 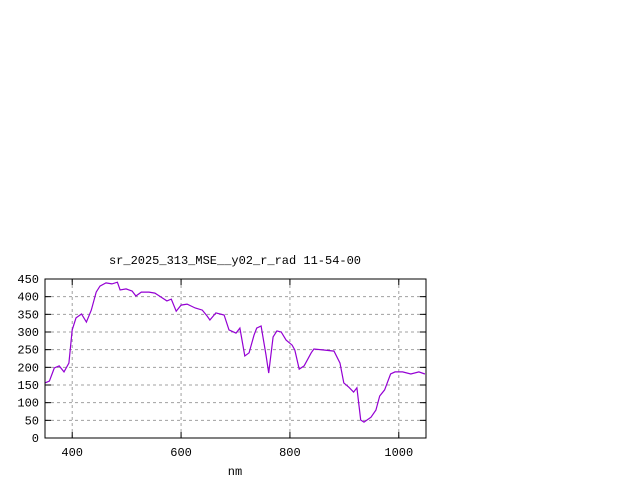 What do you see at coordinates (235, 472) in the screenshot?
I see `x-axis-label: nm` at bounding box center [235, 472].